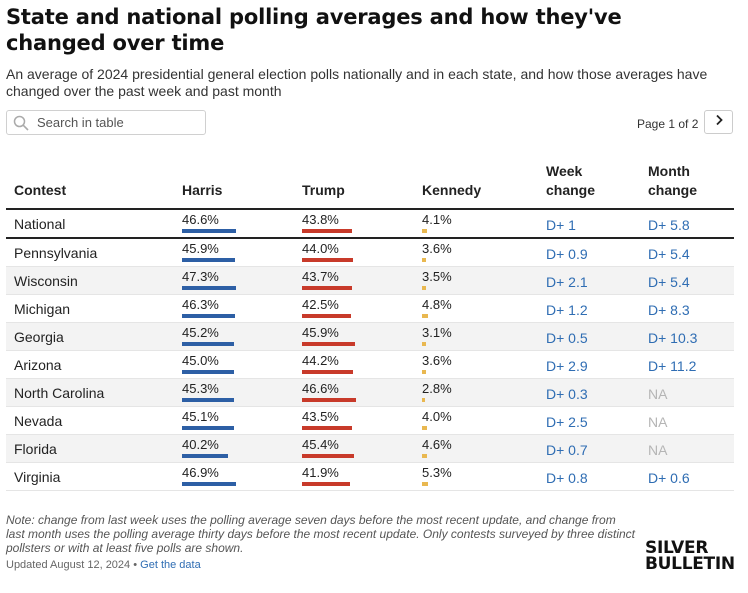 Image resolution: width=748 pixels, height=593 pixels. Describe the element at coordinates (320, 248) in the screenshot. I see `trump-value: 44.0%` at that location.